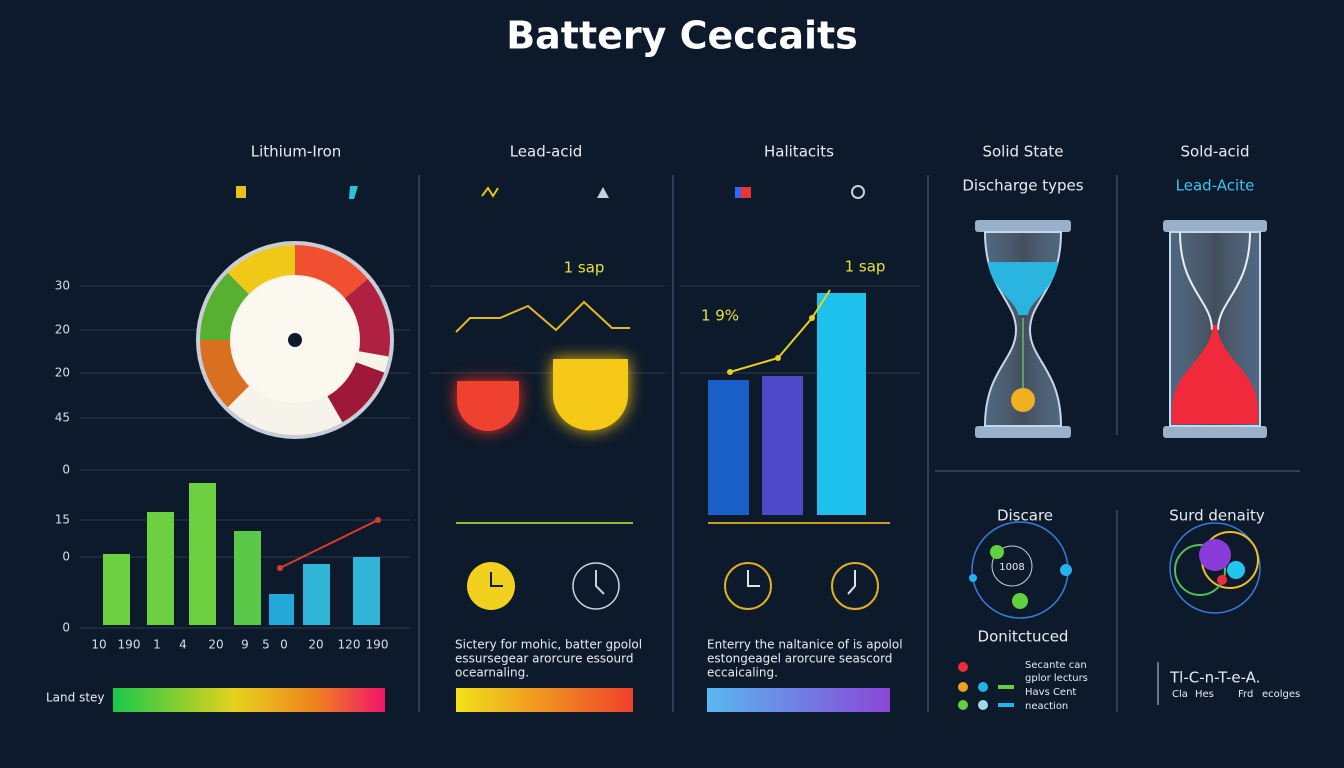  Describe the element at coordinates (245, 645) in the screenshot. I see `x-label: 9` at that location.